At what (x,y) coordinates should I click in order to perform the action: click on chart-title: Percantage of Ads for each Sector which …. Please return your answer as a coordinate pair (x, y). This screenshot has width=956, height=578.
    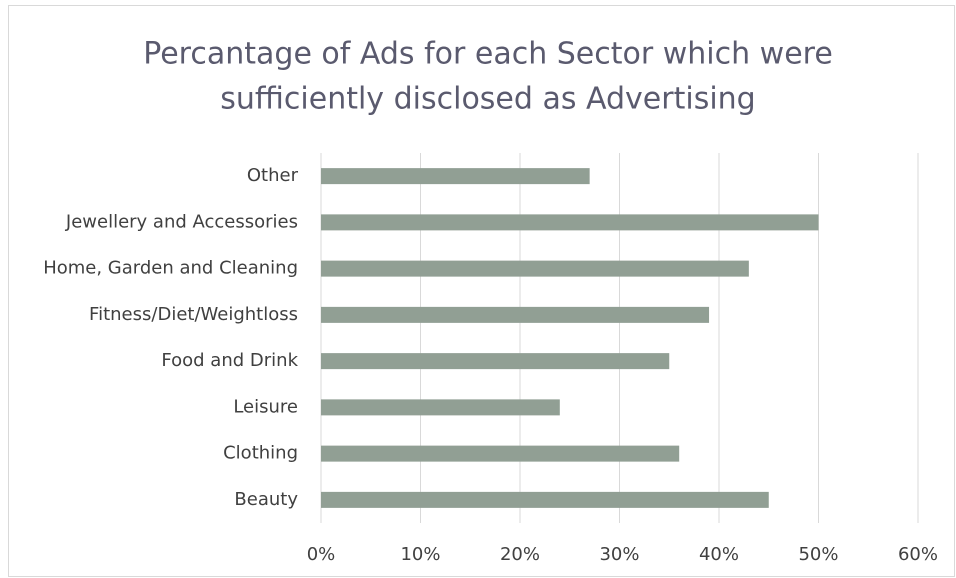
    Looking at the image, I should click on (488, 54).